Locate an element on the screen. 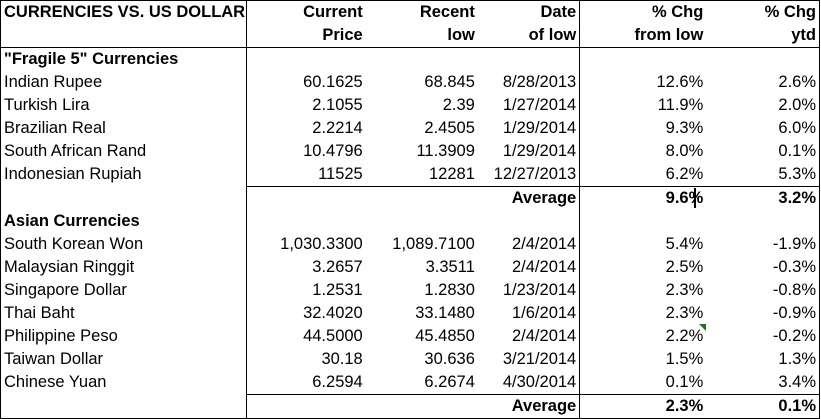 This screenshot has height=419, width=821. current-price: 60.1625 is located at coordinates (305, 82).